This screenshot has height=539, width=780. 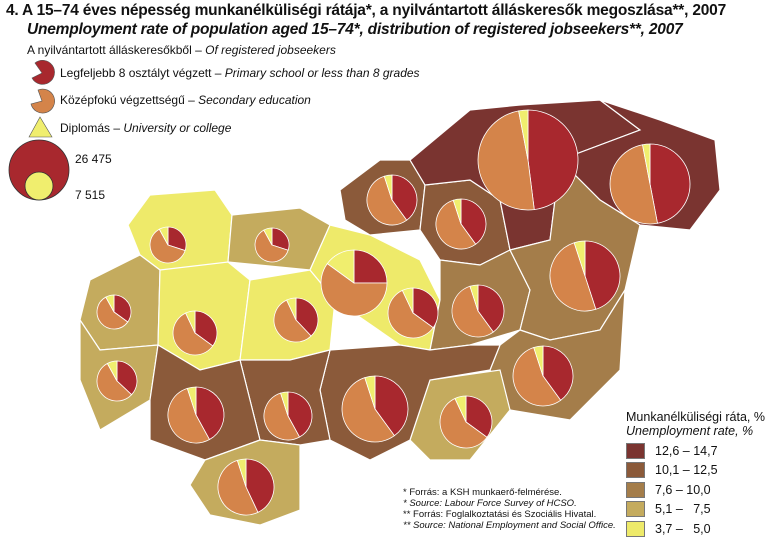 I want to click on rate-legend-row: 5,1 – 7,5, so click(x=695, y=510).